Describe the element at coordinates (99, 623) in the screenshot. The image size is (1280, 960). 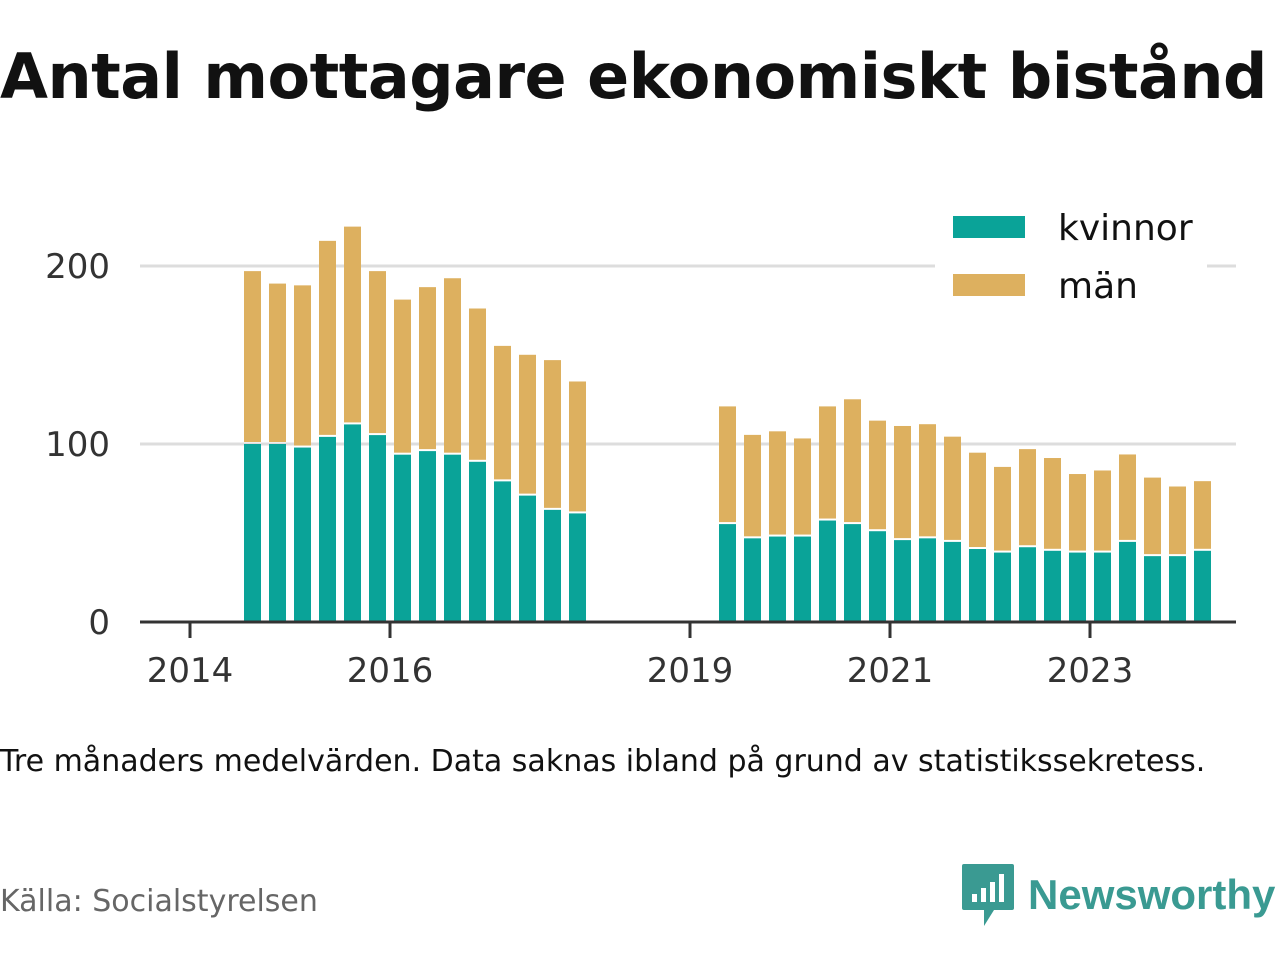
I see `y-tick-label: 0` at that location.